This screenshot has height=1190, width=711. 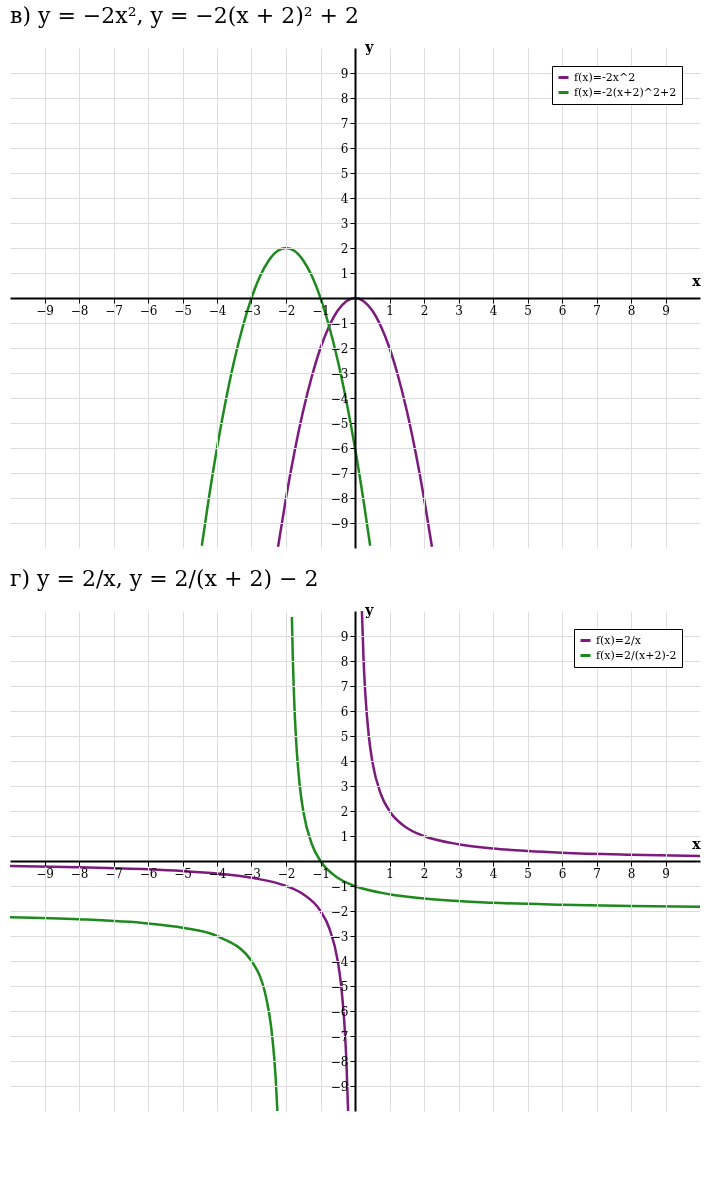 I want to click on legend-label: f(x)=2/x, so click(x=619, y=640).